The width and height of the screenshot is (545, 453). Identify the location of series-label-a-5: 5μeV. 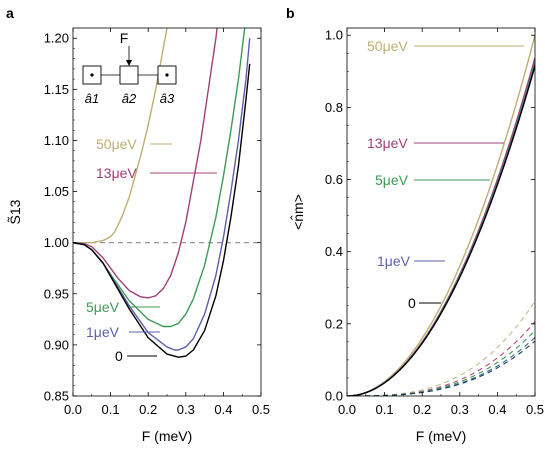
(103, 307).